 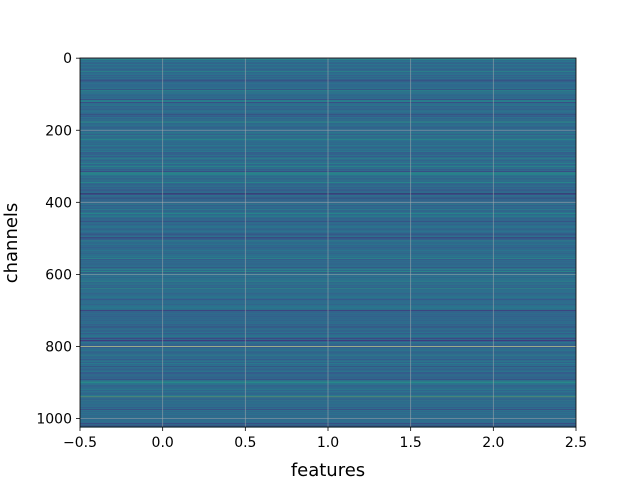 I want to click on x-tick-label: −0.5, so click(x=80, y=443).